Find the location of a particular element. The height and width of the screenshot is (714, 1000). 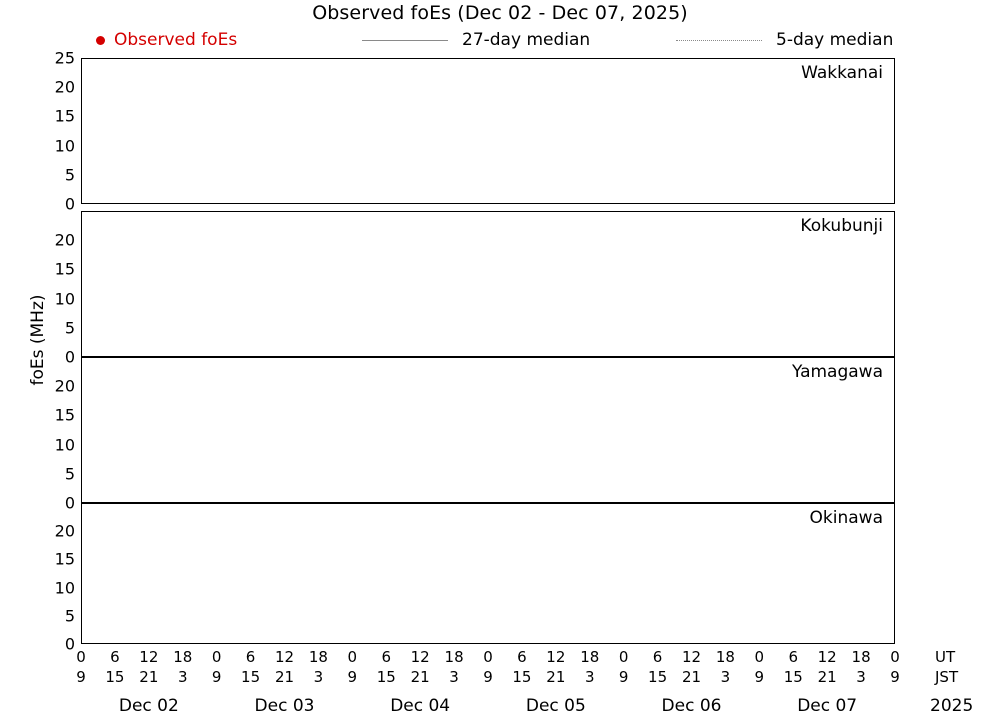

legend-item-5day: 5-day median is located at coordinates (784, 40).